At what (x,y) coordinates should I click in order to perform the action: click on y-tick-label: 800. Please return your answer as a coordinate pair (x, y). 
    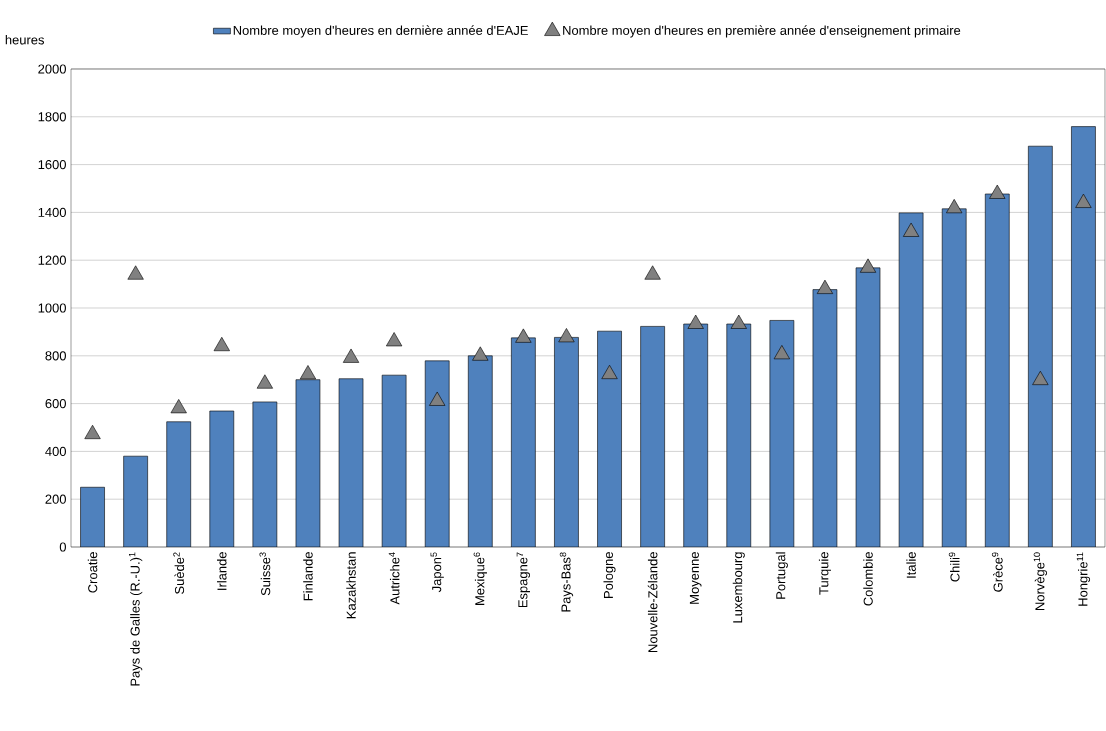
    Looking at the image, I should click on (55, 356).